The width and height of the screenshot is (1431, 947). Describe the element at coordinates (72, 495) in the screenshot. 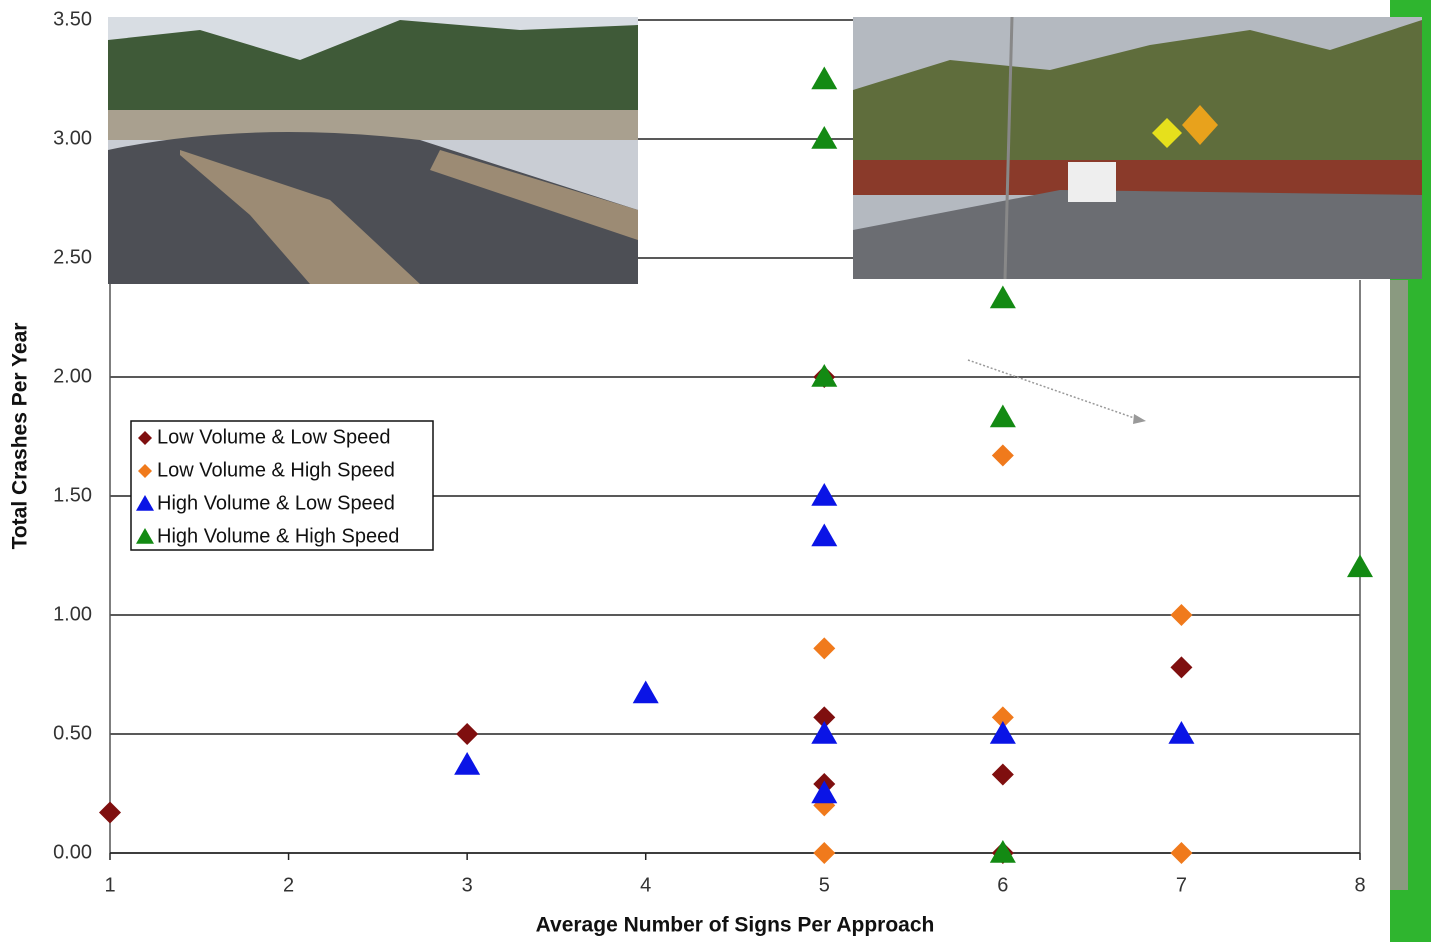

I see `y-tick-label: 1.50` at that location.